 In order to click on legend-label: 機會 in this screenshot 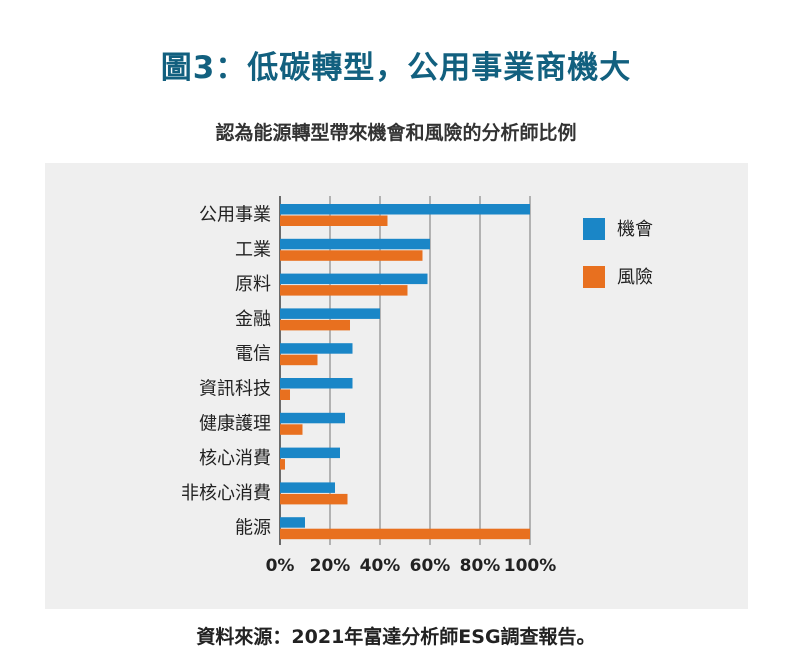, I will do `click(635, 229)`.